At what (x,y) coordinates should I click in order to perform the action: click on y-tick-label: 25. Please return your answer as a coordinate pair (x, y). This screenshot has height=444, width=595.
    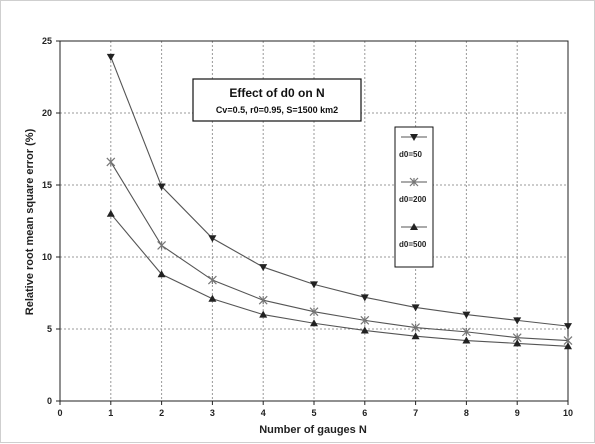
    Looking at the image, I should click on (47, 41).